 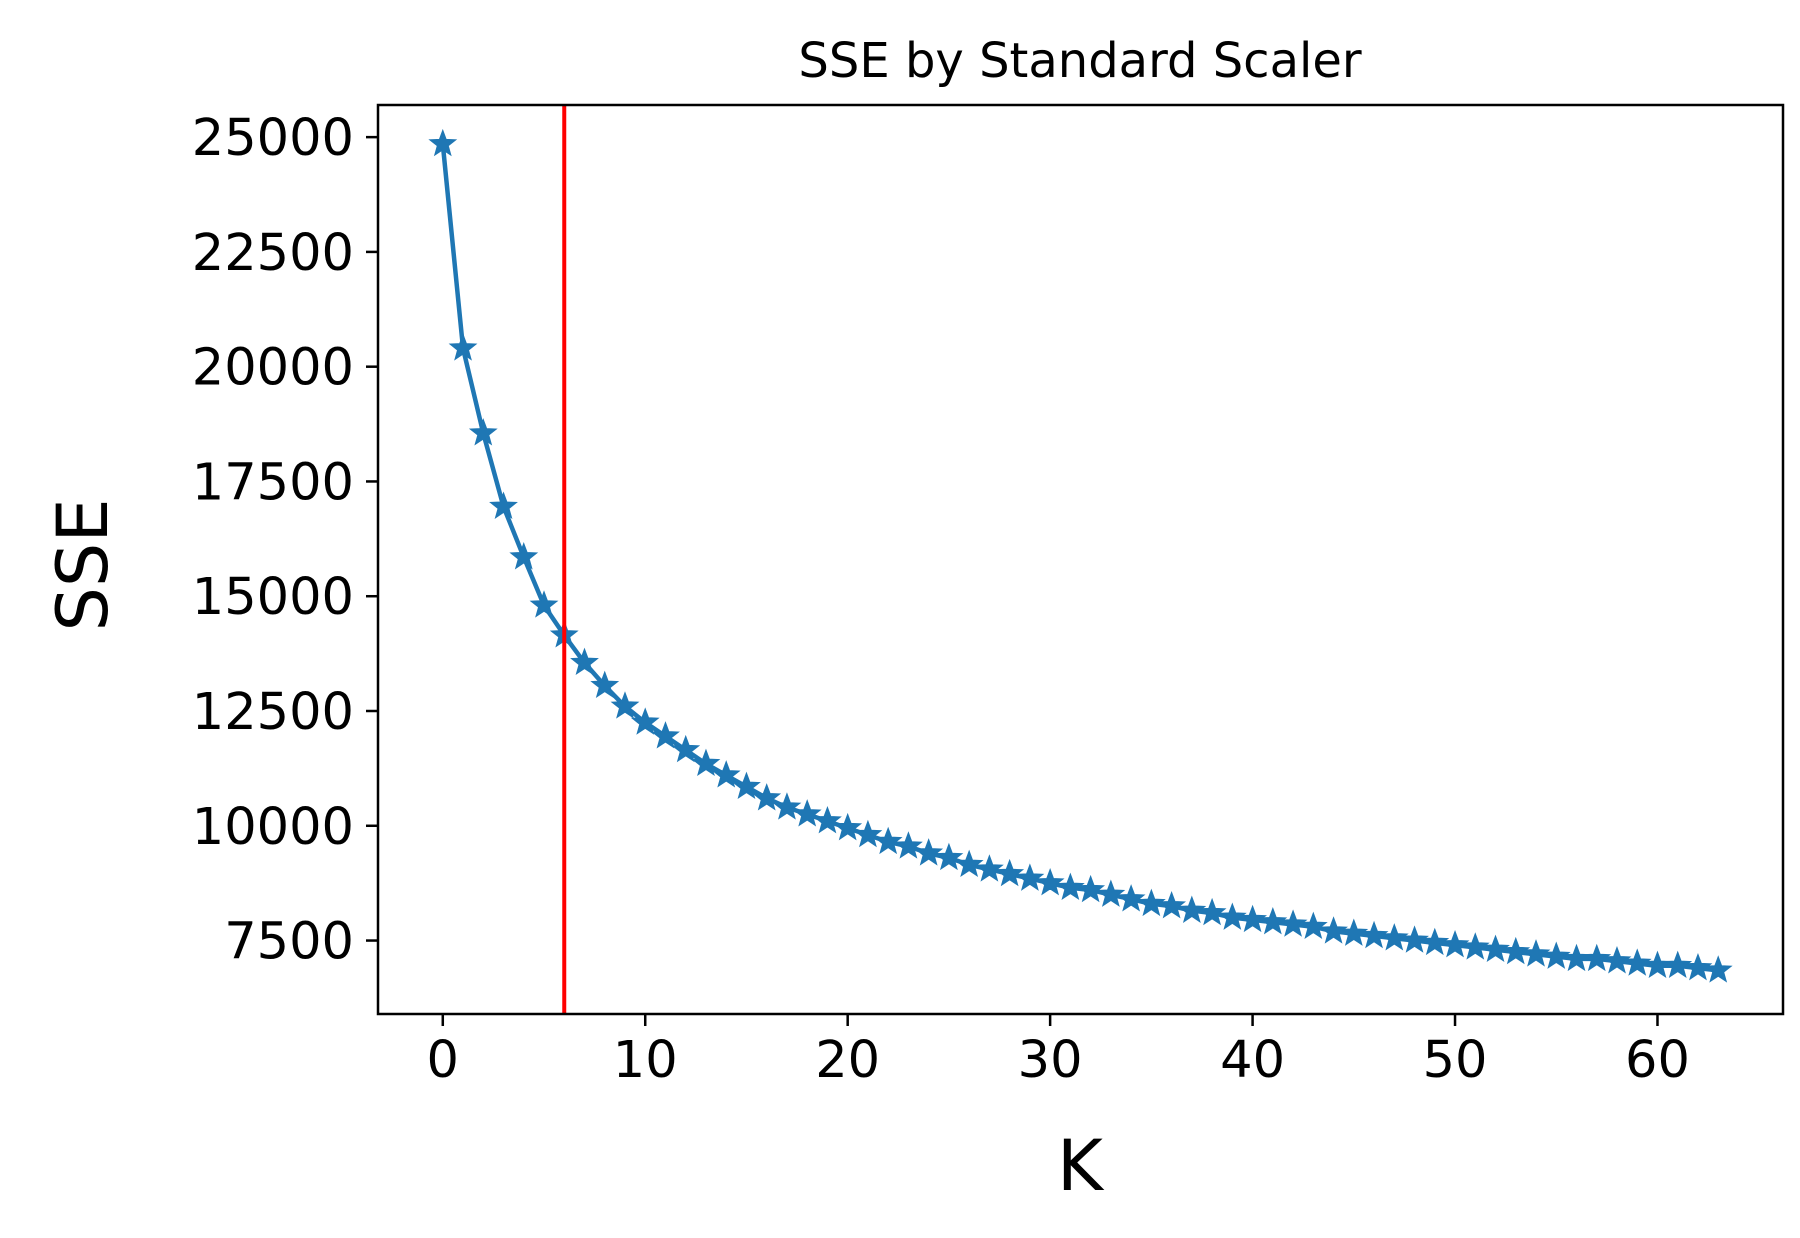 What do you see at coordinates (289, 942) in the screenshot?
I see `y-tick-label: 7500` at bounding box center [289, 942].